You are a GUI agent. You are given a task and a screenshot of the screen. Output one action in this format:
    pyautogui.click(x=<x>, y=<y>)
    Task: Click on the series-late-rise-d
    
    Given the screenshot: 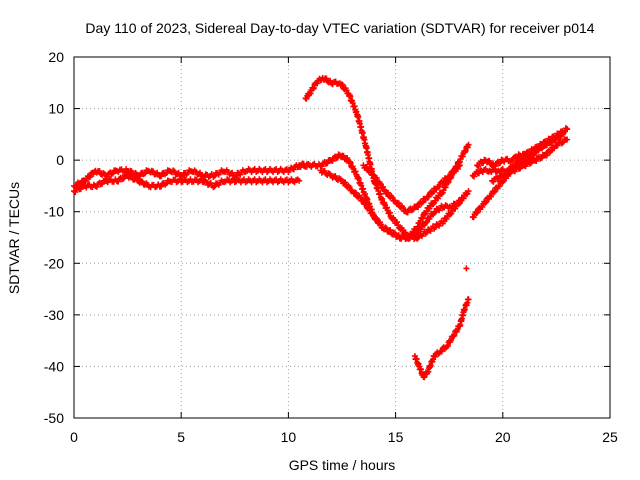 What is the action you would take?
    pyautogui.click(x=530, y=160)
    